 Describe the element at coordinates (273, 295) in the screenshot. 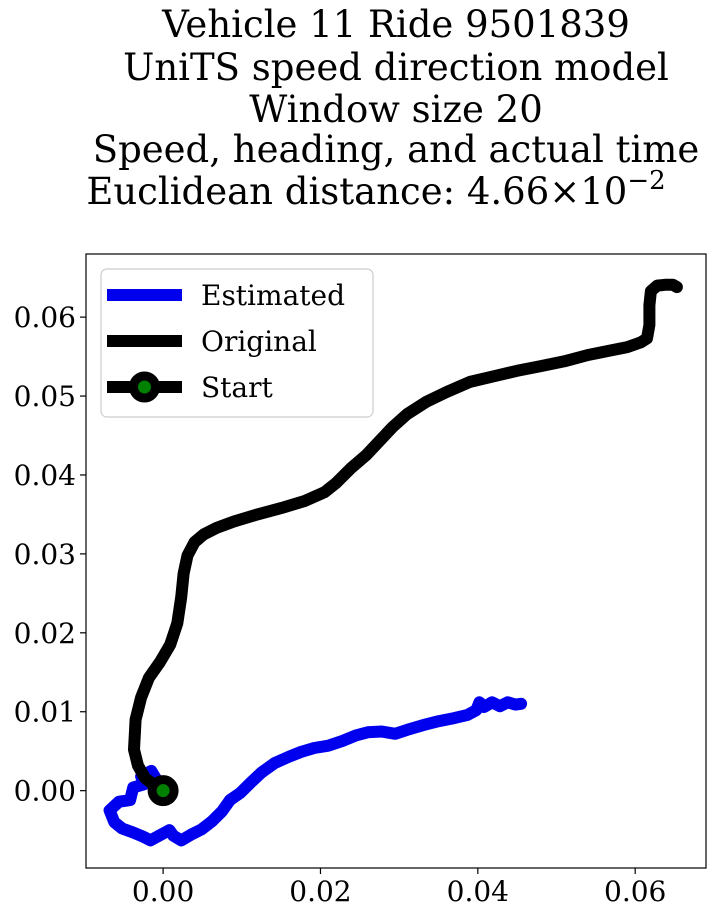

I see `legend-label-estimated: Estimated` at that location.